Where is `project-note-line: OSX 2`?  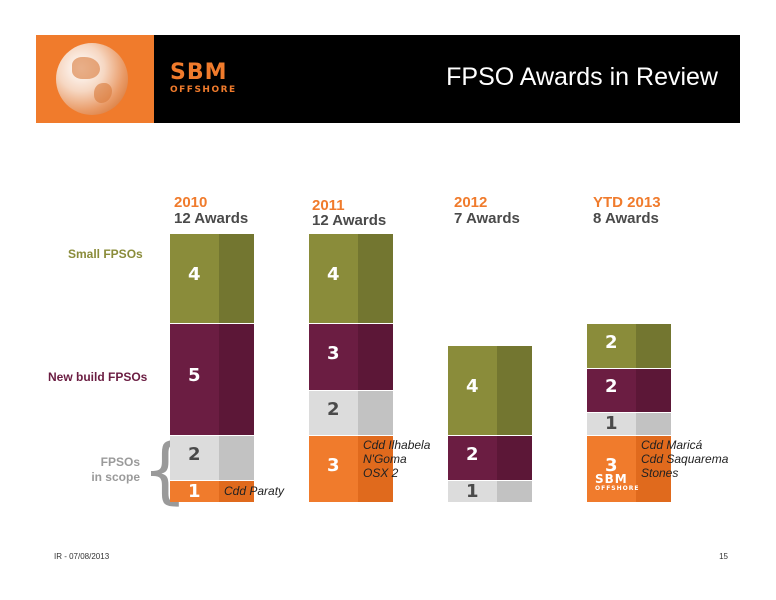 project-note-line: OSX 2 is located at coordinates (381, 472).